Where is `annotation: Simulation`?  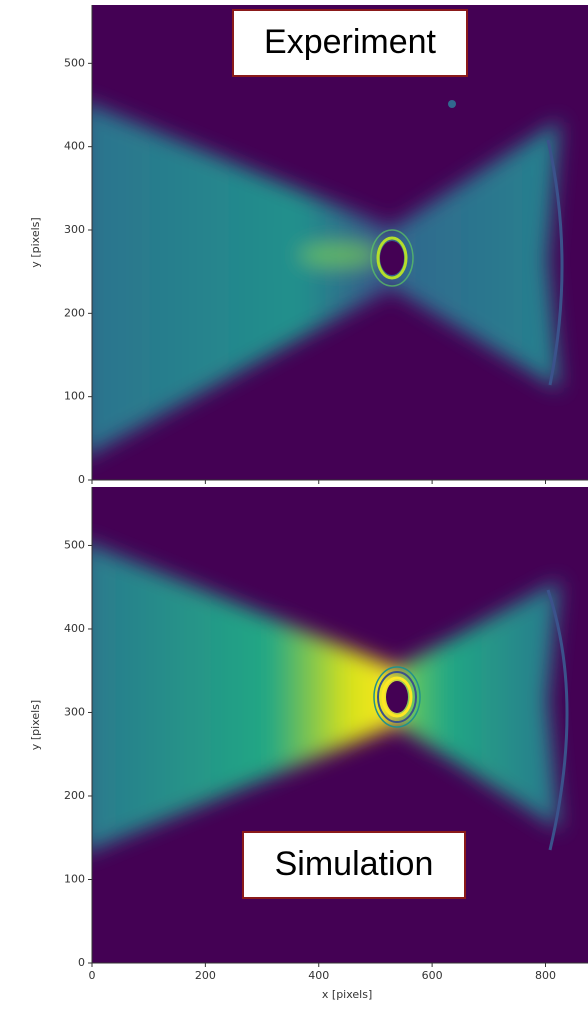
annotation: Simulation is located at coordinates (354, 864).